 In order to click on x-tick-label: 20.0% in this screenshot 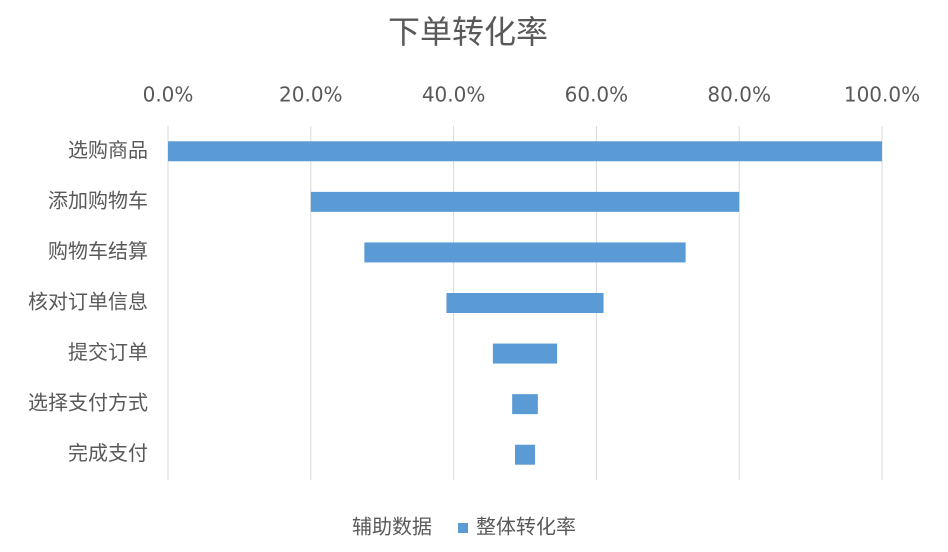, I will do `click(311, 95)`.